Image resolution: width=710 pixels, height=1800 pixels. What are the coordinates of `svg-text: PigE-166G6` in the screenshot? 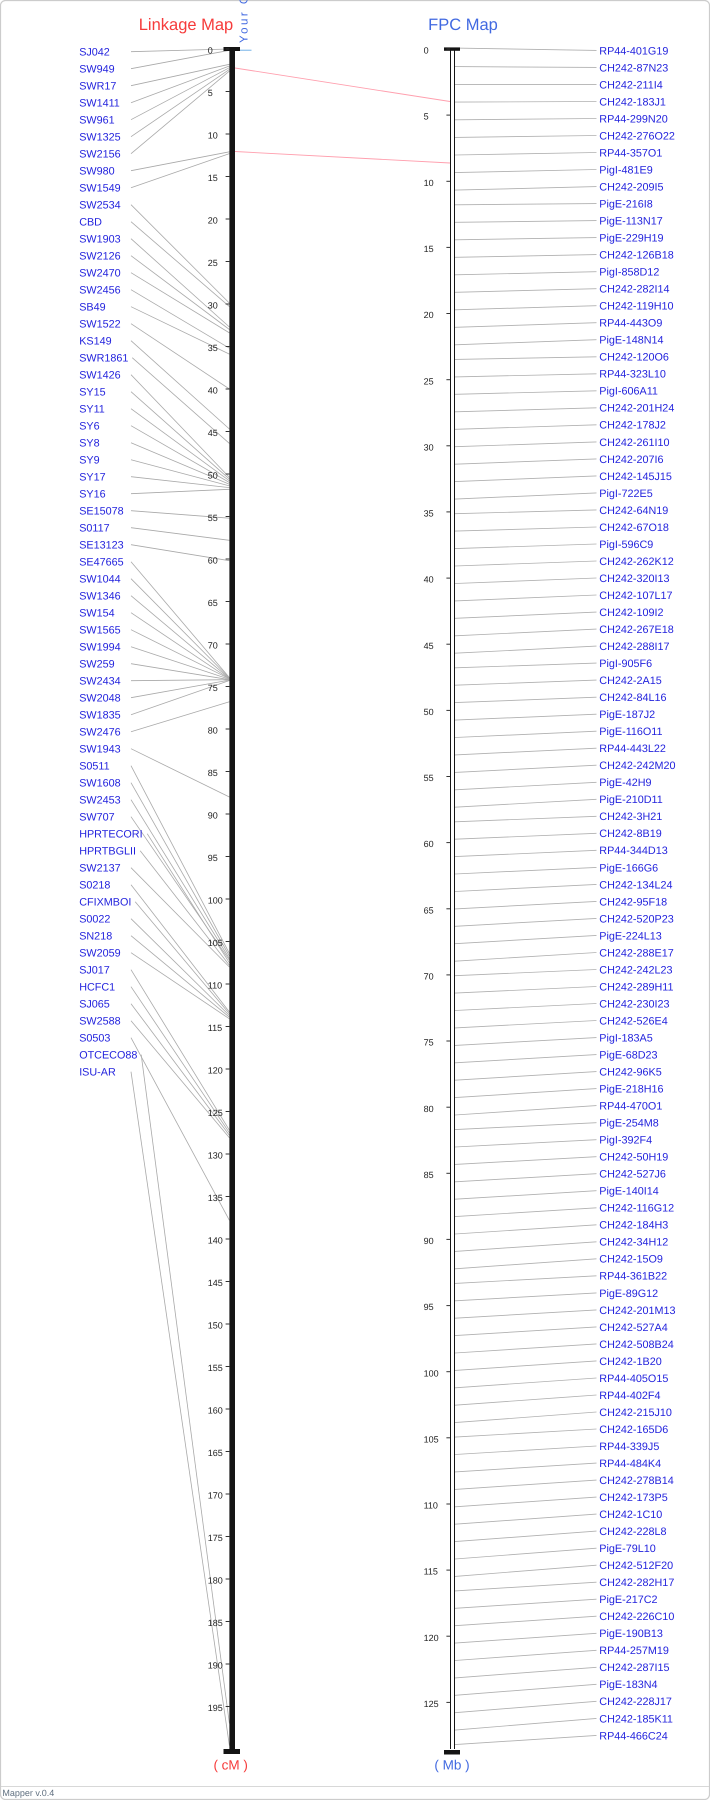 It's located at (628, 868).